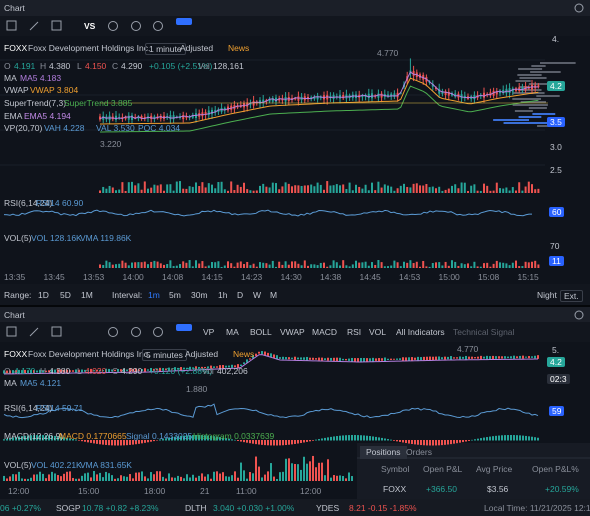  I want to click on toolbar-button: MACD, so click(325, 332).